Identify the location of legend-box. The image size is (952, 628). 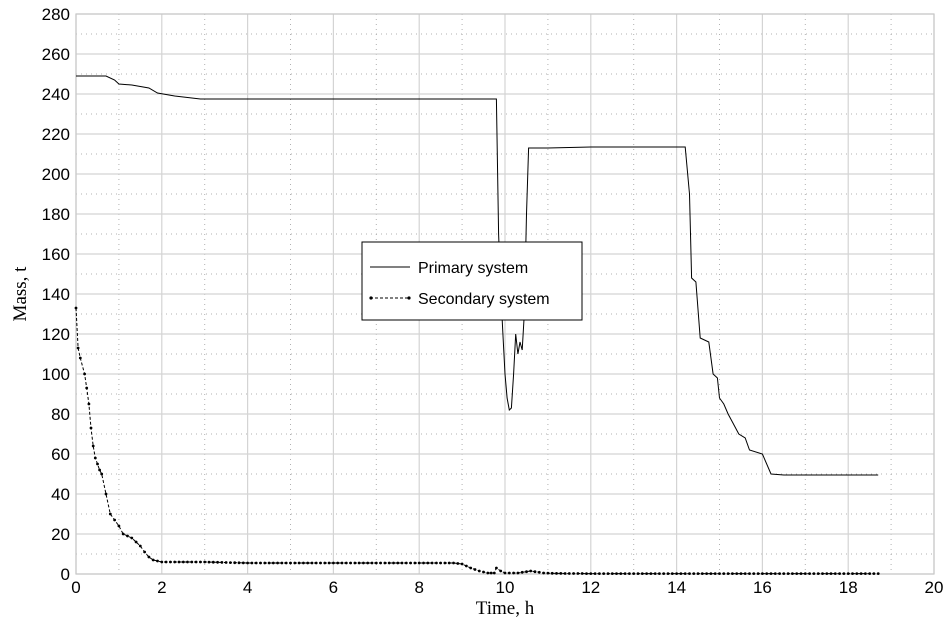
(472, 281).